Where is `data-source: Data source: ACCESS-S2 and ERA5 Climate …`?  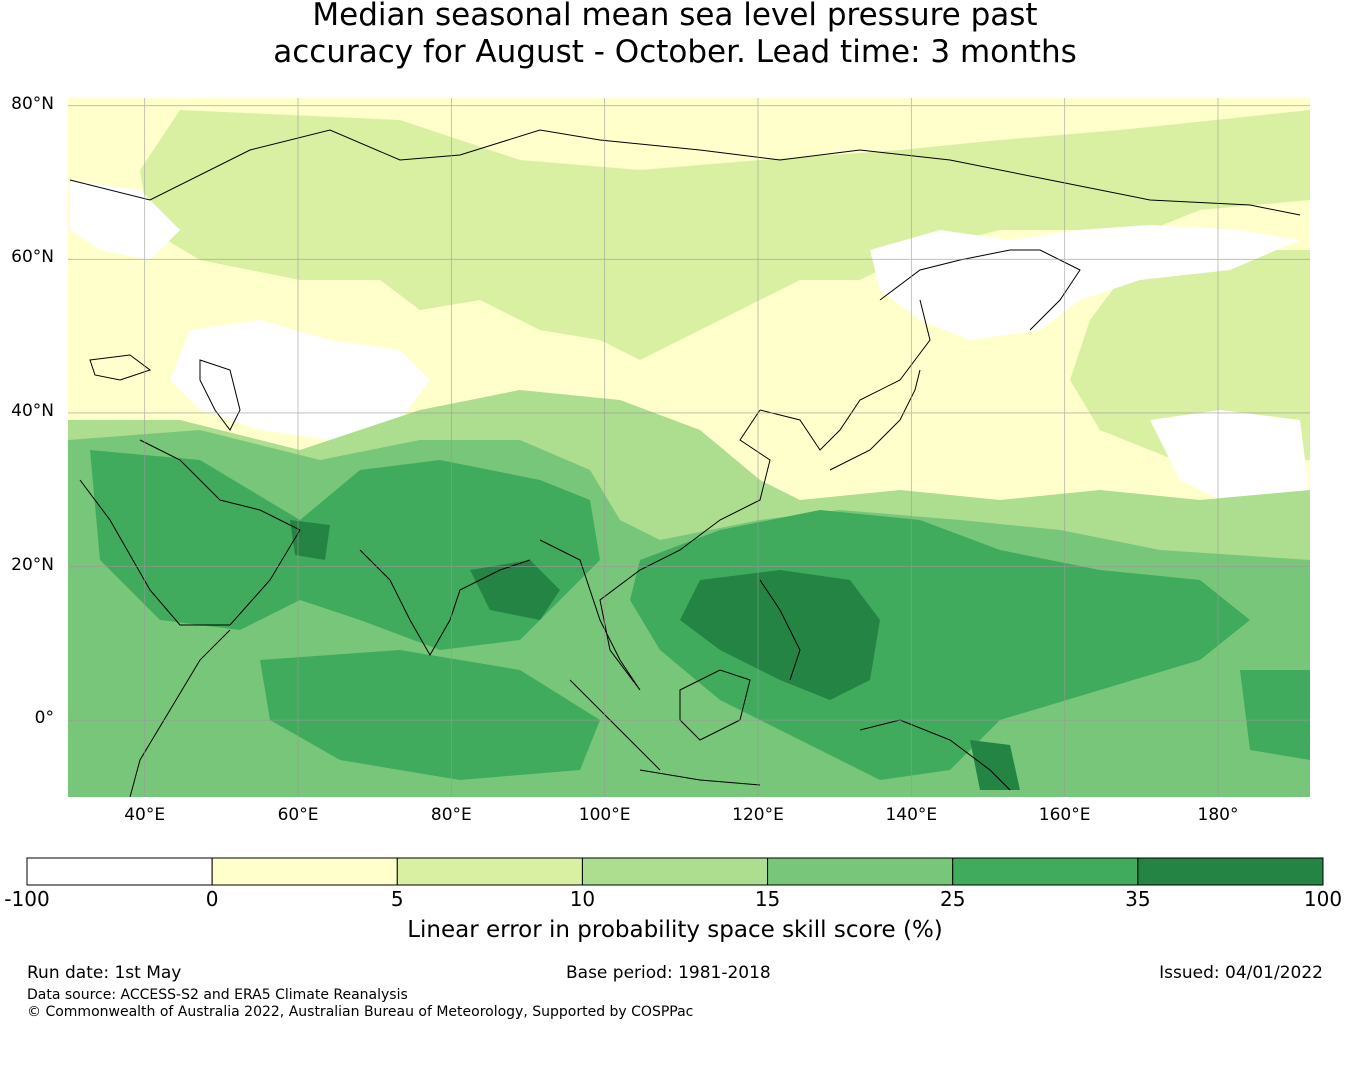
data-source: Data source: ACCESS-S2 and ERA5 Climate … is located at coordinates (217, 995).